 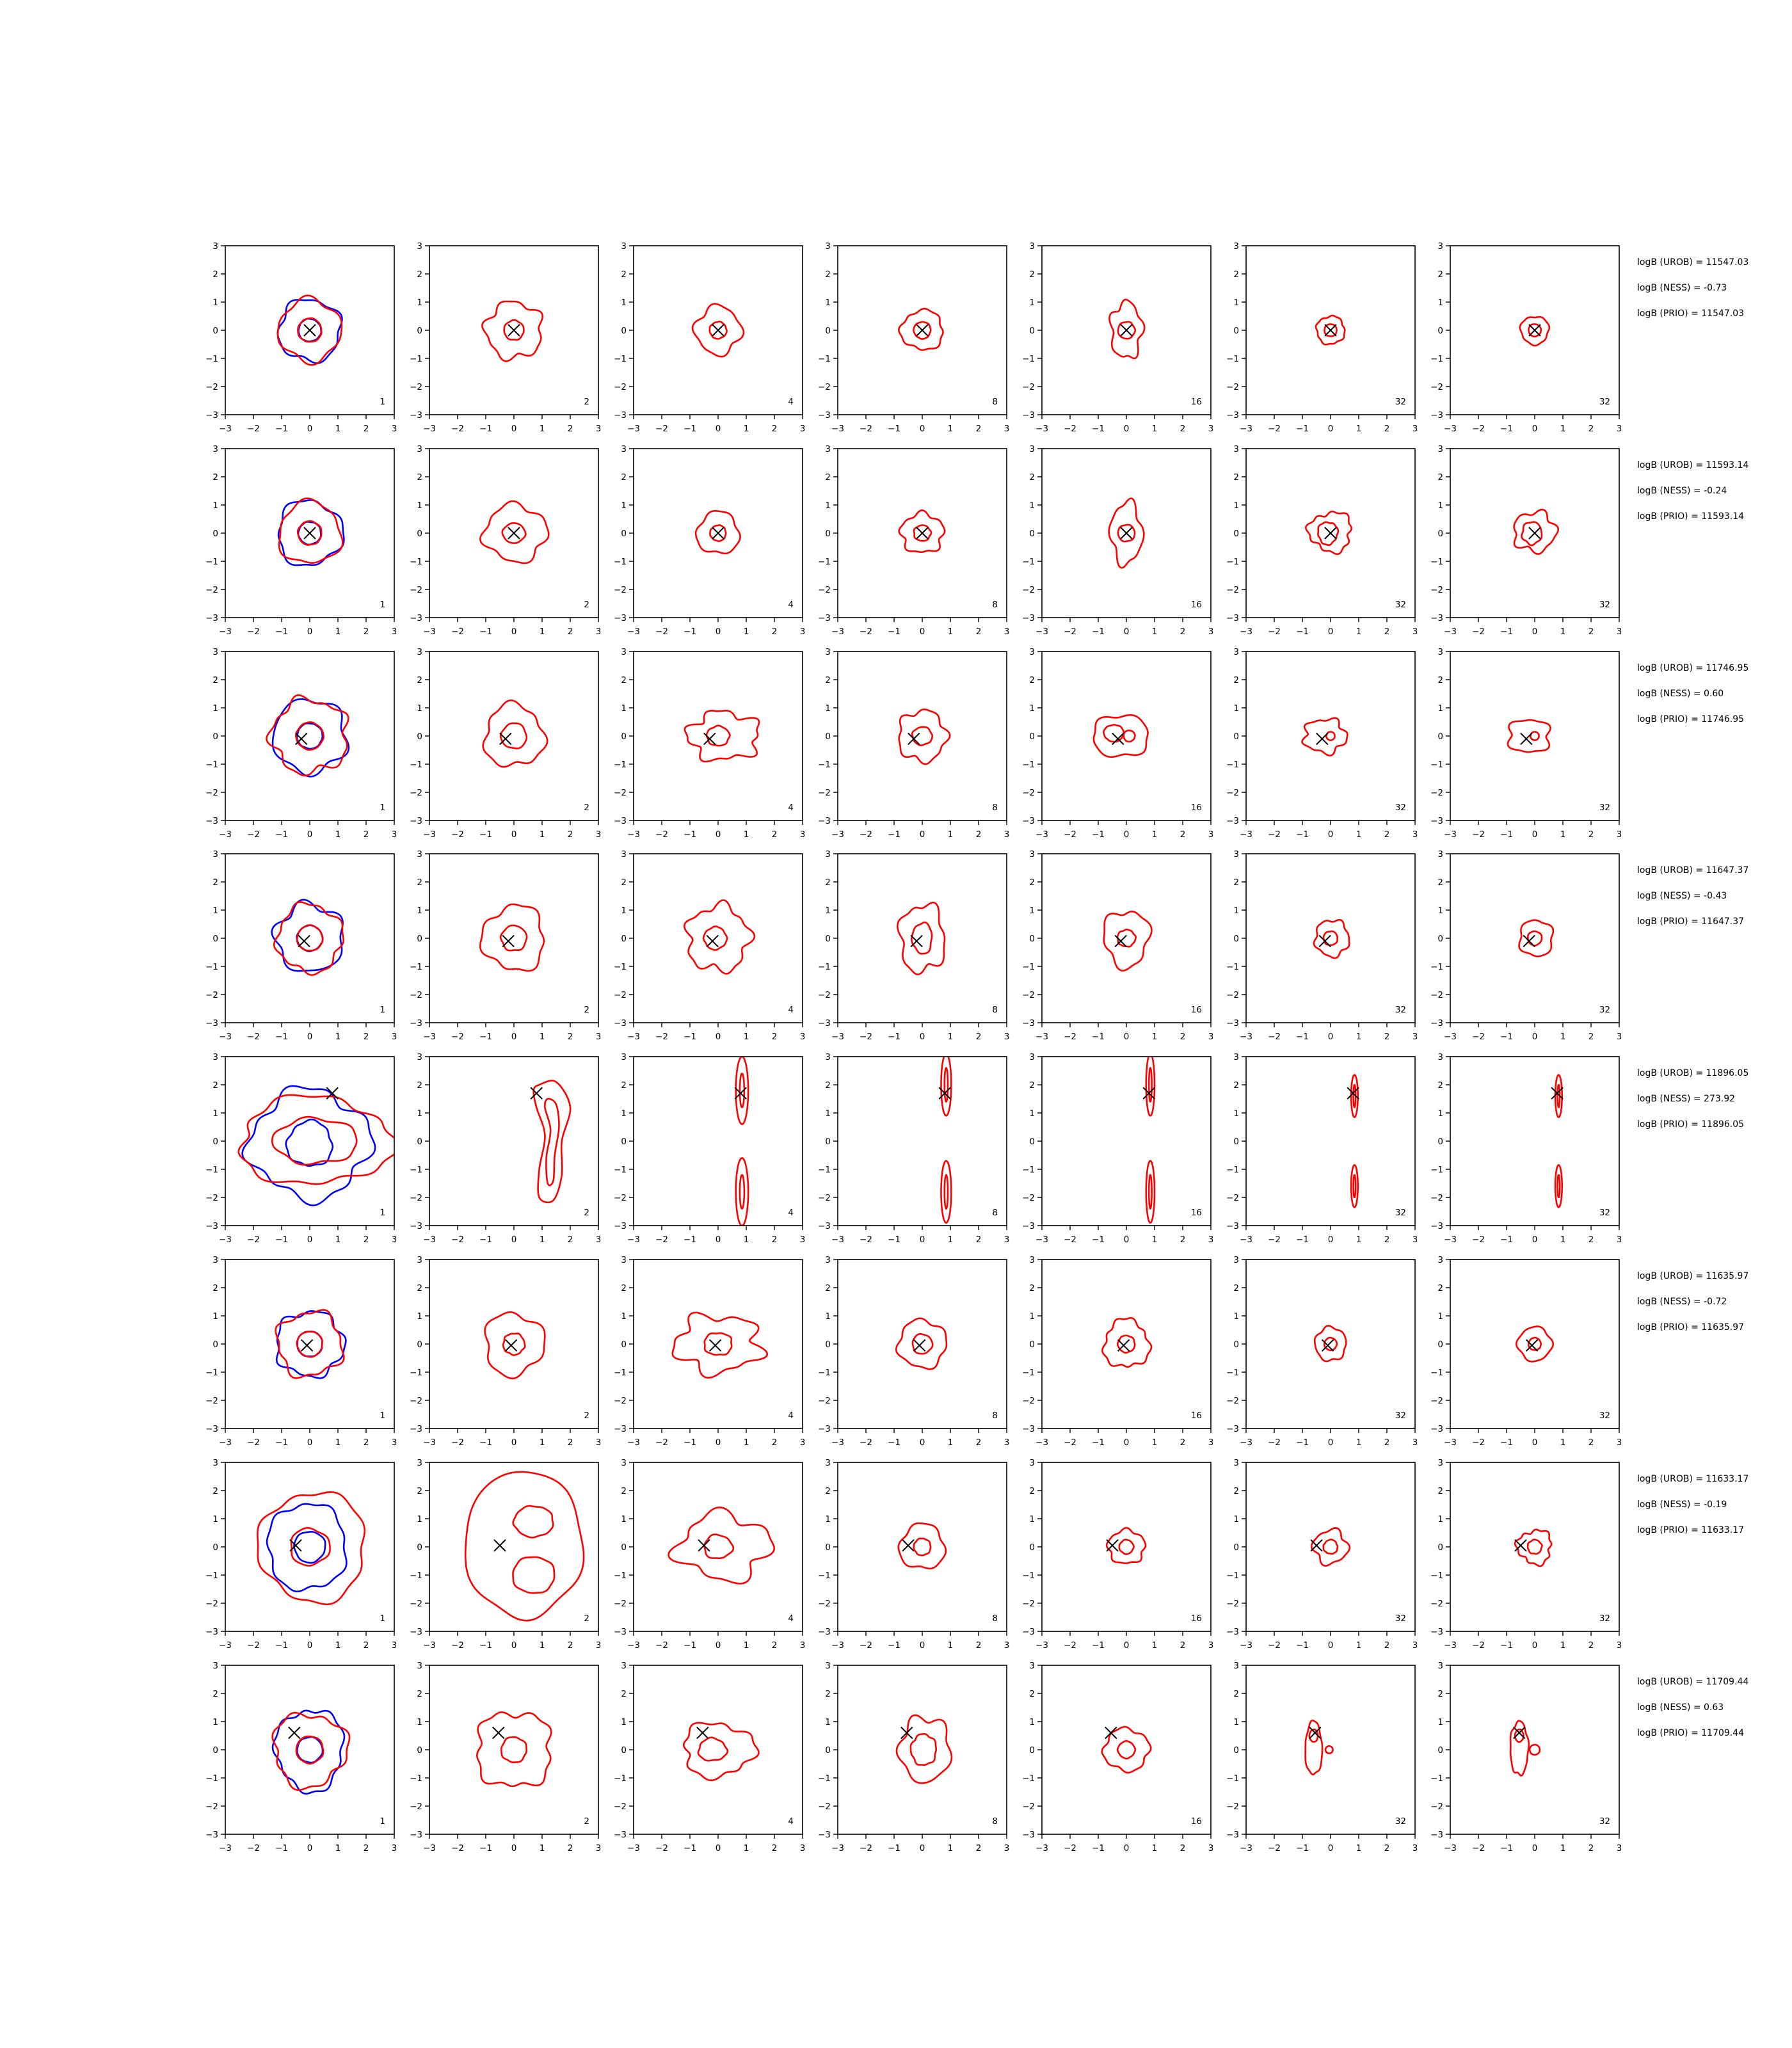 What do you see at coordinates (514, 1547) in the screenshot?
I see `axes-frame` at bounding box center [514, 1547].